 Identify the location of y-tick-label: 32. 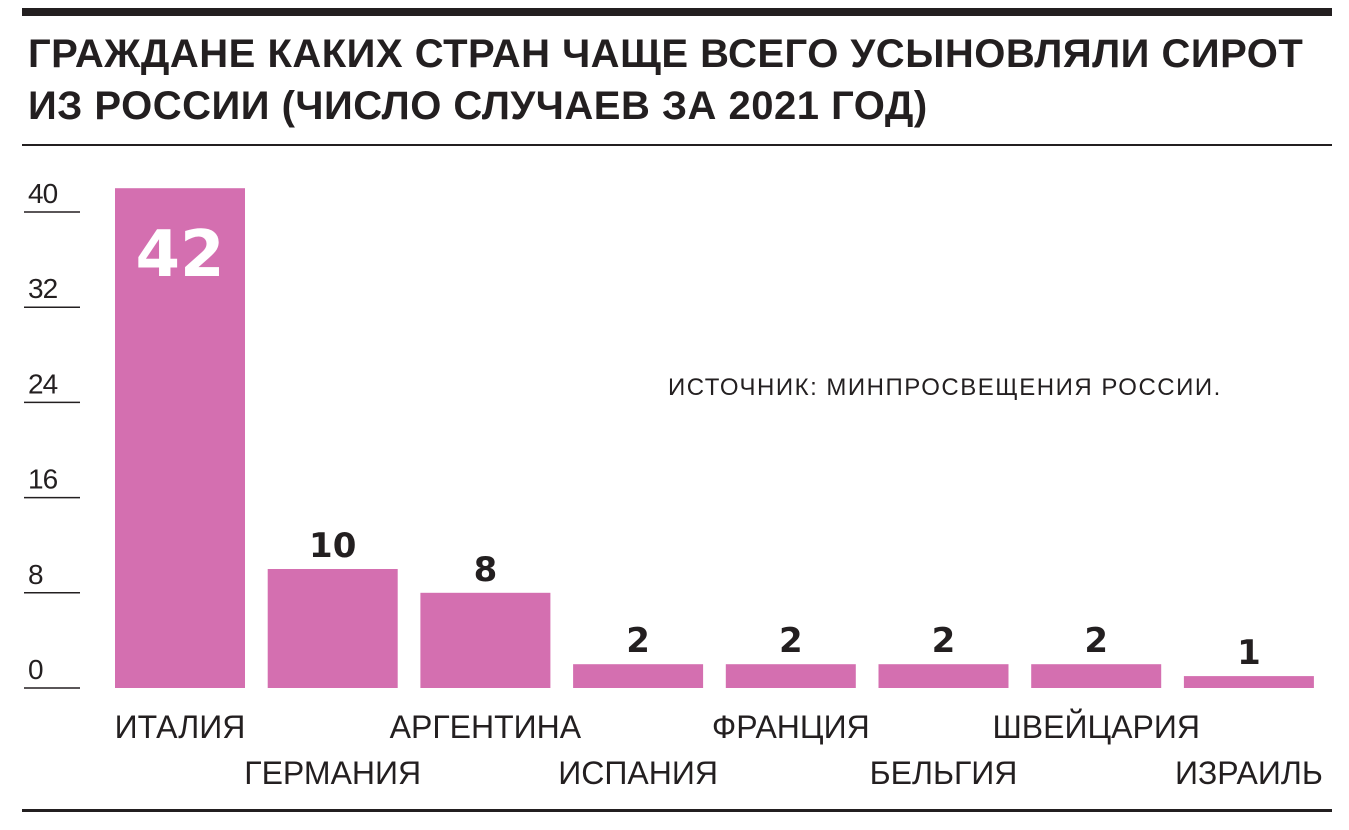
(43, 288).